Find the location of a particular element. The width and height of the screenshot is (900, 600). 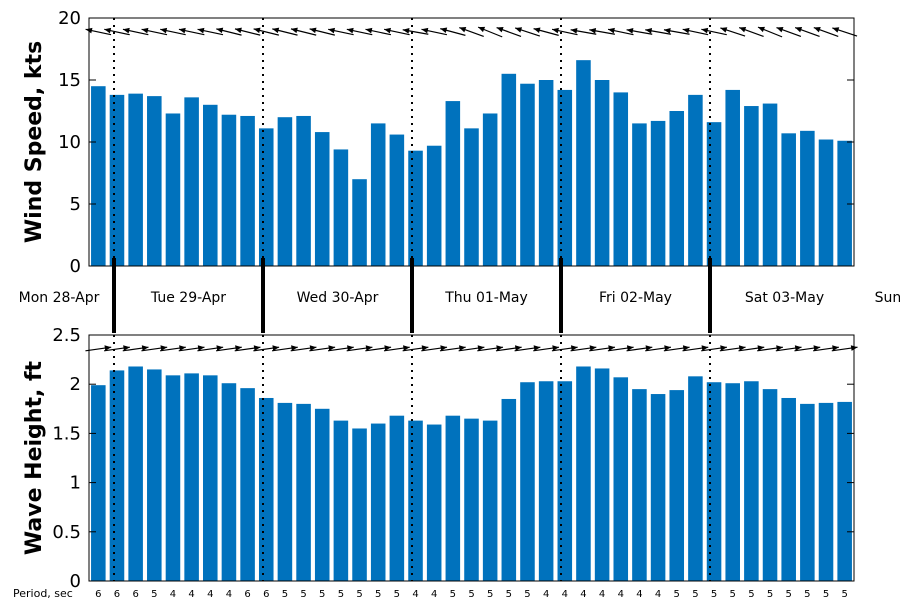

period-label-3: 5 is located at coordinates (154, 594).